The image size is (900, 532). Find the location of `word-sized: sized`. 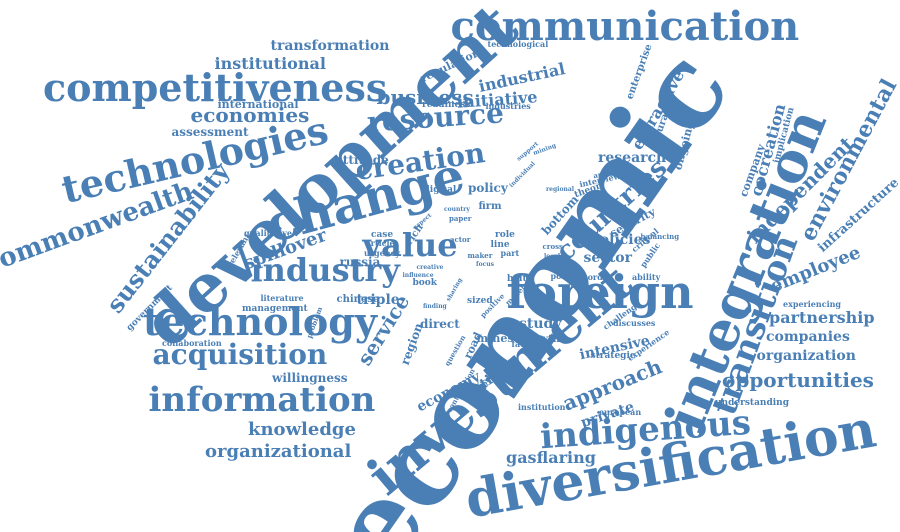

word-sized: sized is located at coordinates (480, 300).